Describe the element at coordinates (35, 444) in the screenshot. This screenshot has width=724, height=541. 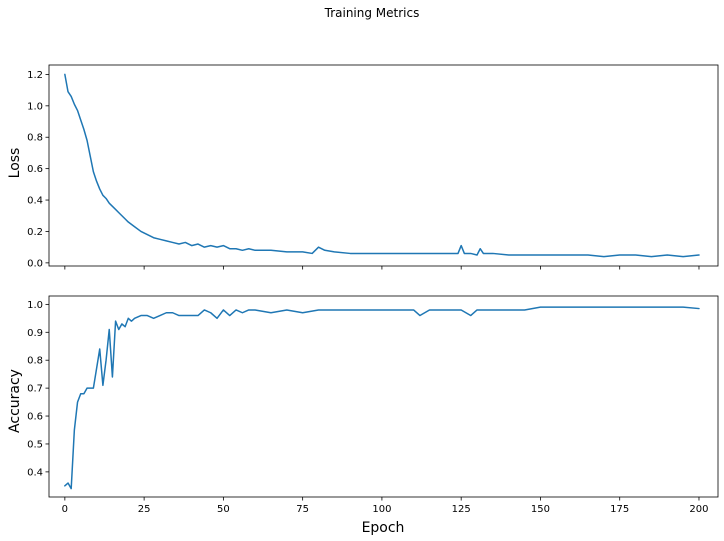
I see `y-tick-label: 0.5` at that location.